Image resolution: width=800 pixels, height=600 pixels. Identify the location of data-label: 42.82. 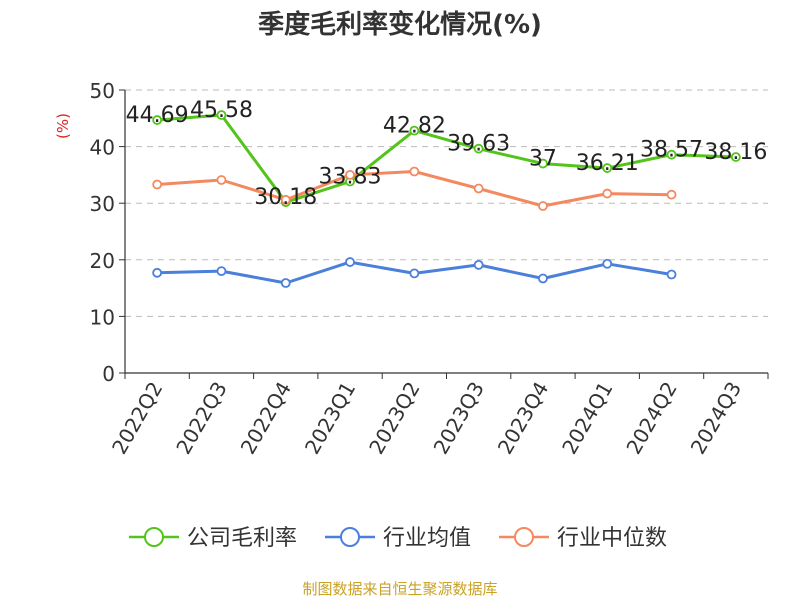
(414, 126).